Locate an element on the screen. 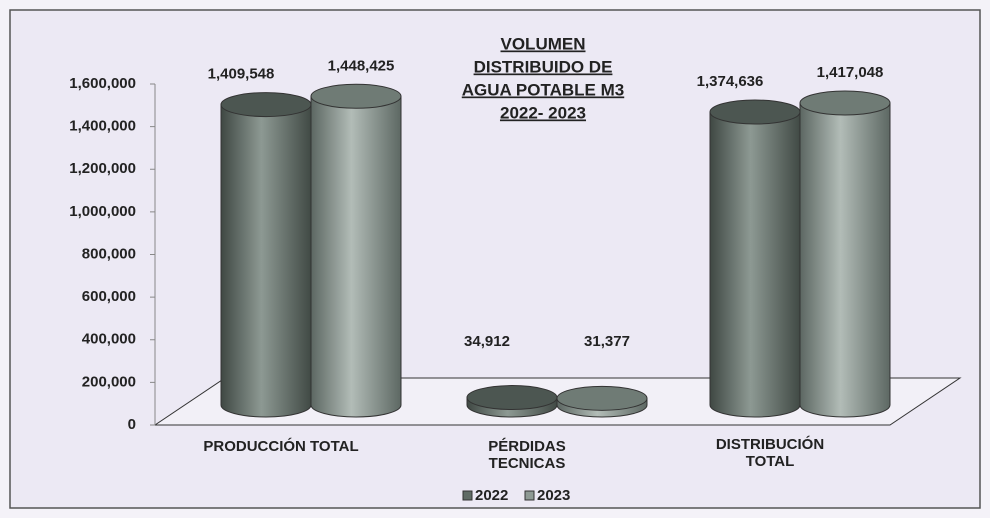 The width and height of the screenshot is (990, 518). y-tick-label: 0 is located at coordinates (132, 424).